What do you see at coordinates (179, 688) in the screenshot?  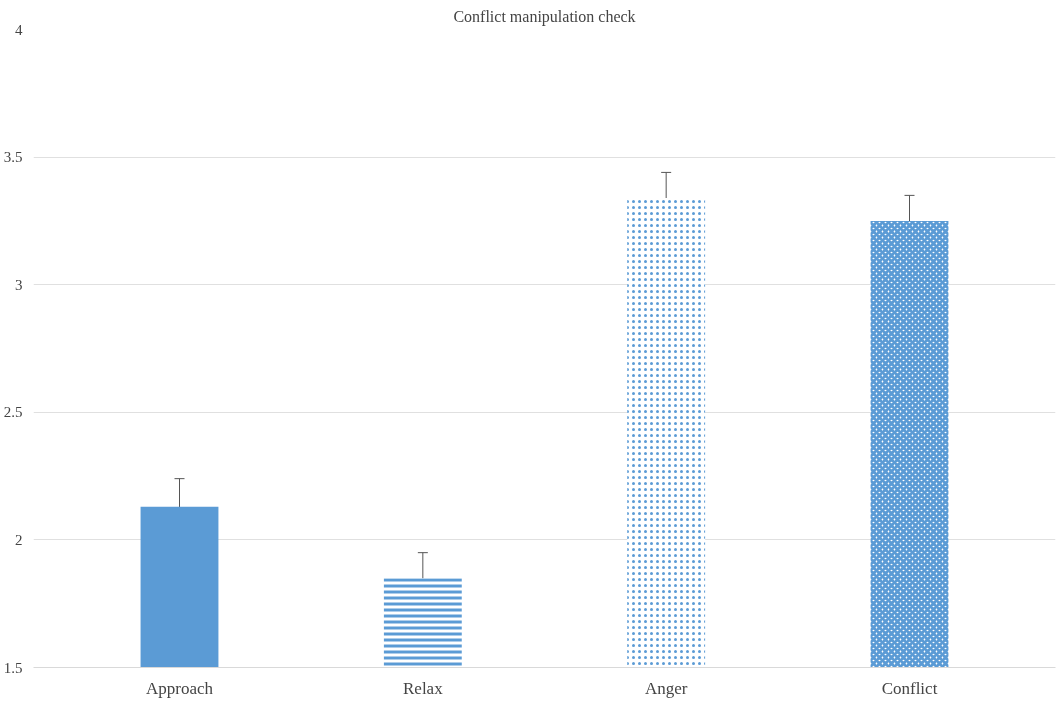 I see `x-tick-label: Approach` at bounding box center [179, 688].